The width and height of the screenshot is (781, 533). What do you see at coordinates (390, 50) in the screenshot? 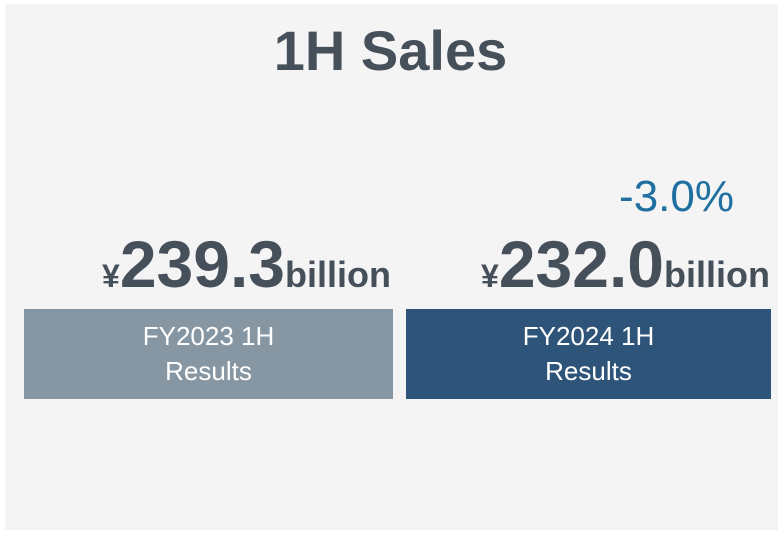
I see `title: 1H Sales` at bounding box center [390, 50].